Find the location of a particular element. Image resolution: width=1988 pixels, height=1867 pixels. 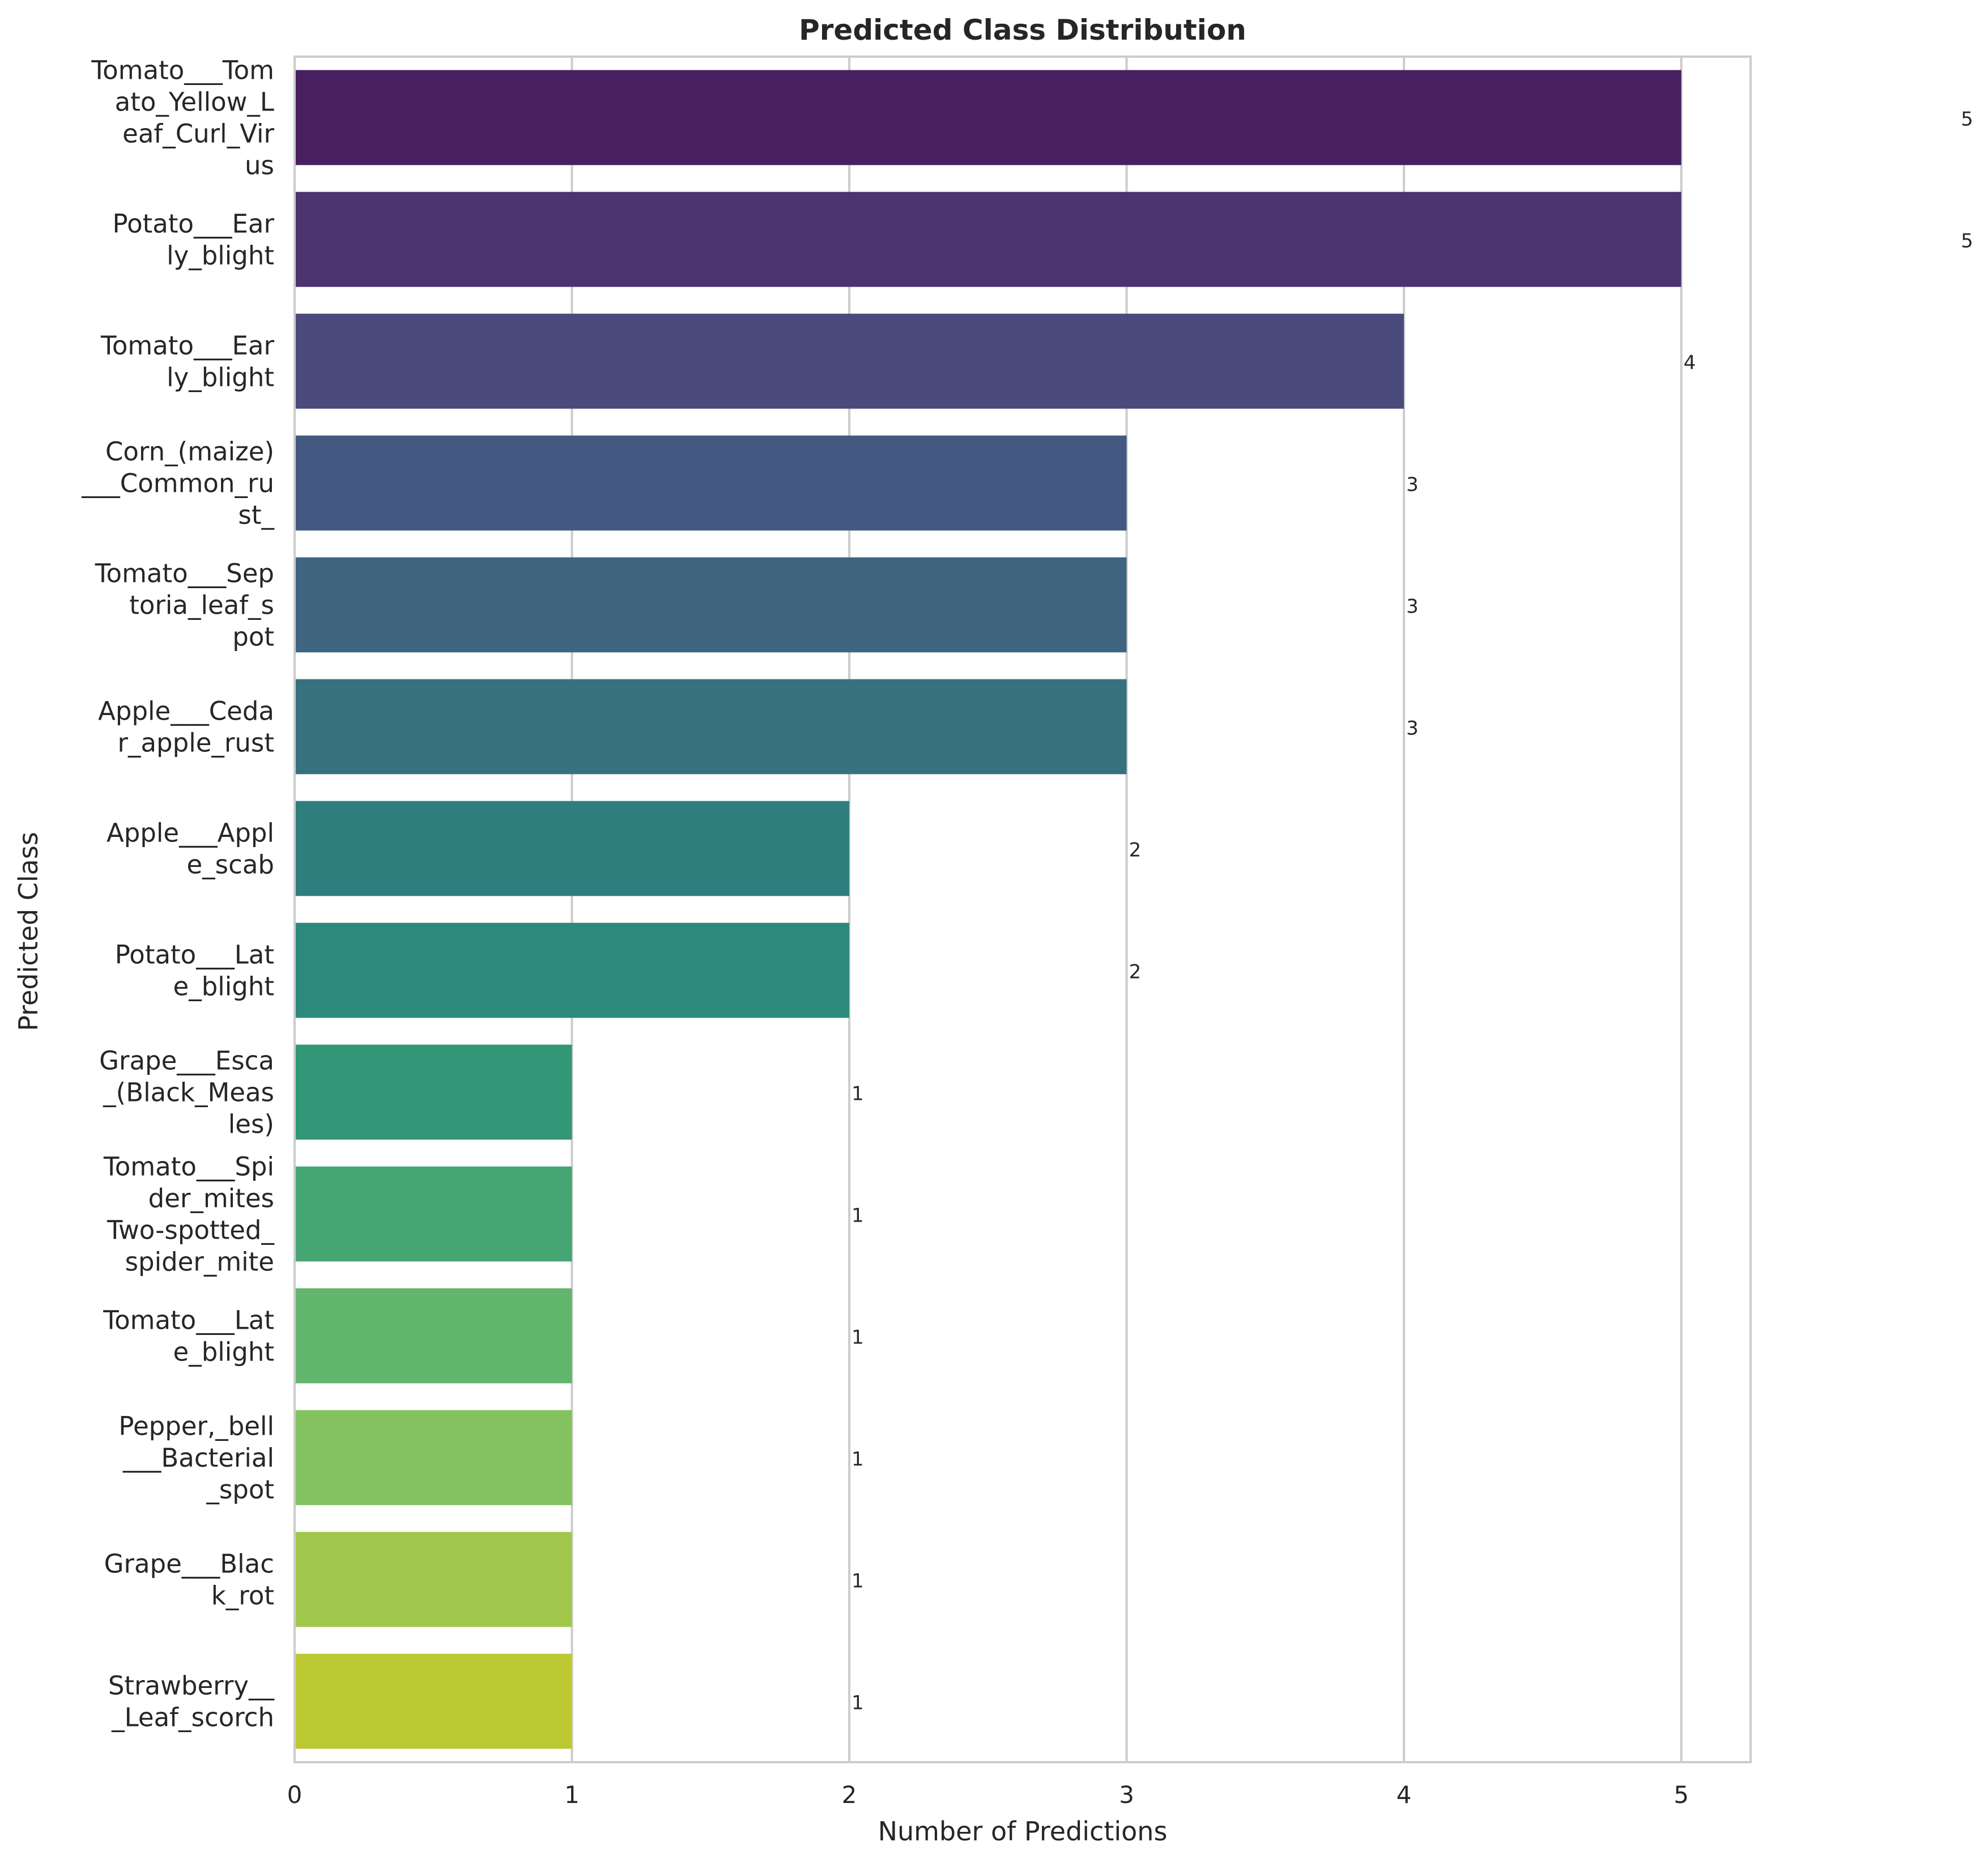

y-tick-label-line: ___Common_ru is located at coordinates (177, 484).